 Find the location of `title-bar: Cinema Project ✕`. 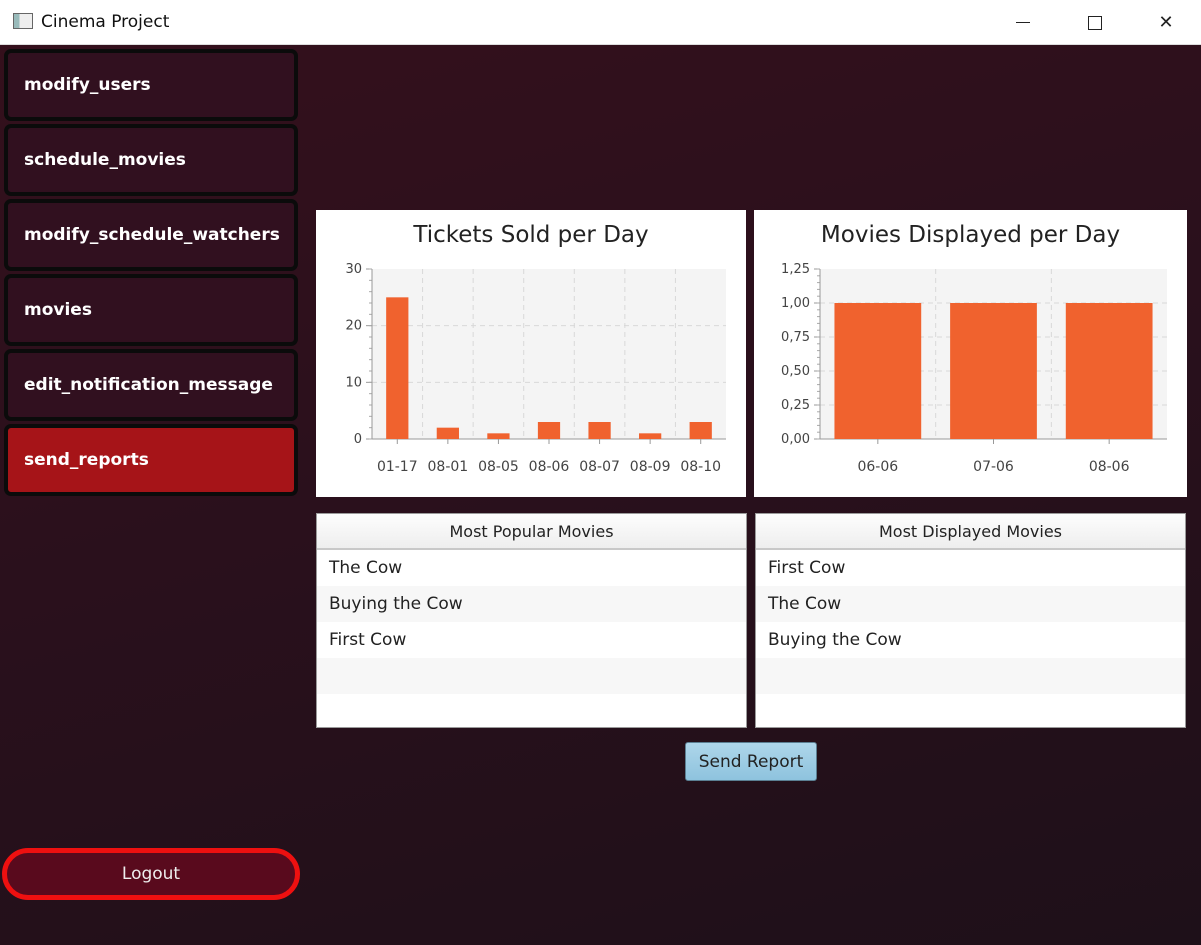

title-bar: Cinema Project ✕ is located at coordinates (600, 22).